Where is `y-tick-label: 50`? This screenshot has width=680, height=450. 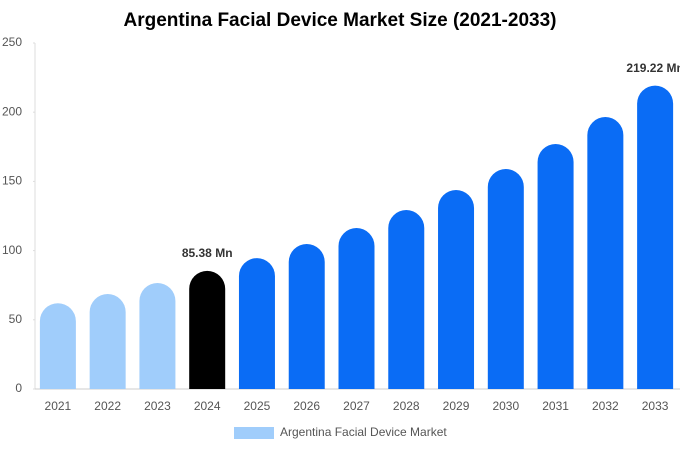 y-tick-label: 50 is located at coordinates (16, 319).